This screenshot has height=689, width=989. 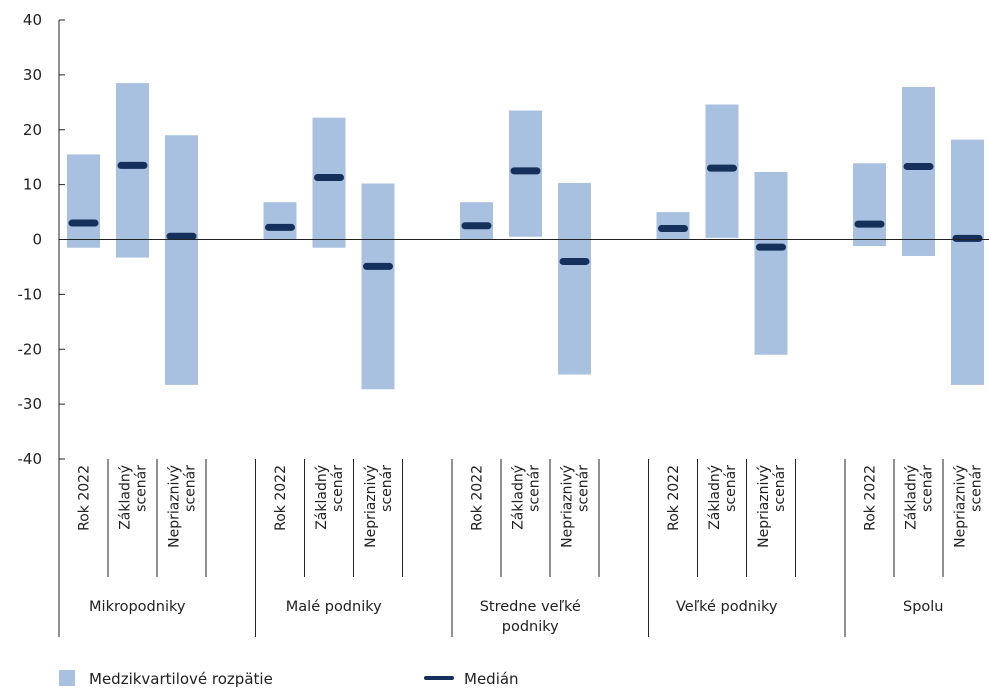 I want to click on y-tick-label: 10, so click(x=32, y=185).